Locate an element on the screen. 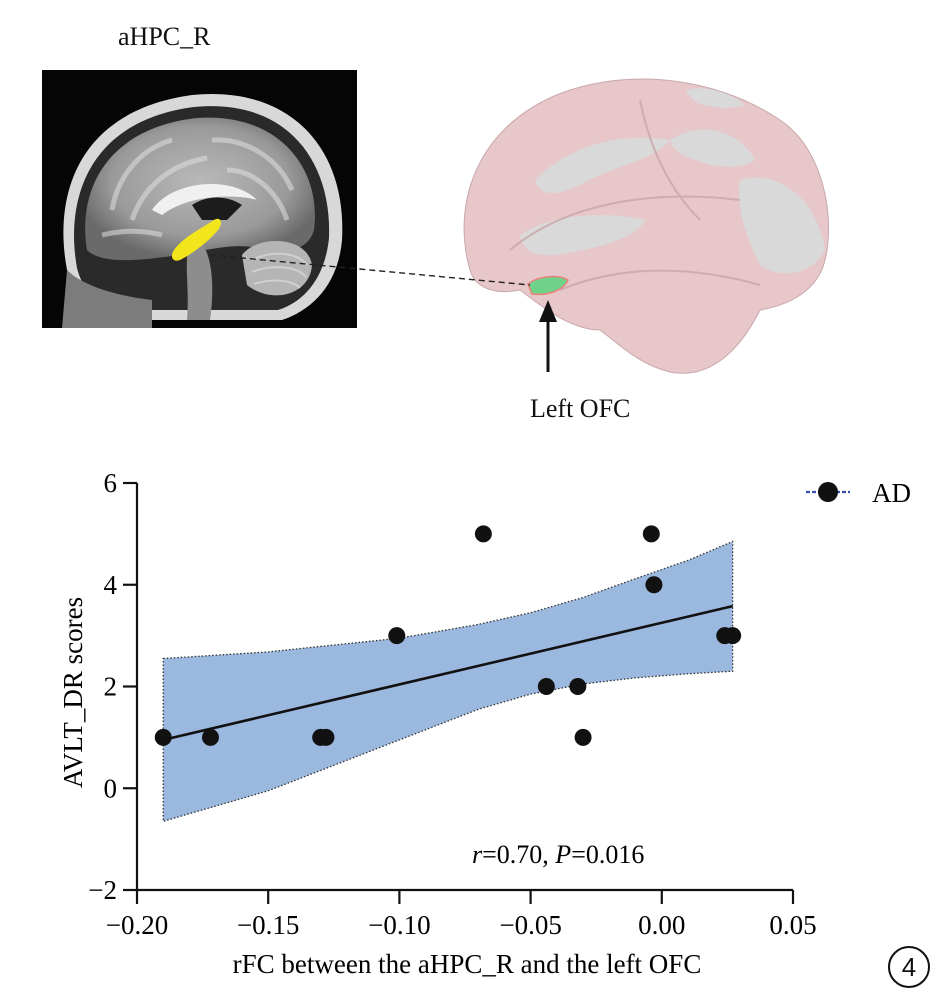 Image resolution: width=945 pixels, height=998 pixels. target-region-label: Left OFC is located at coordinates (580, 408).